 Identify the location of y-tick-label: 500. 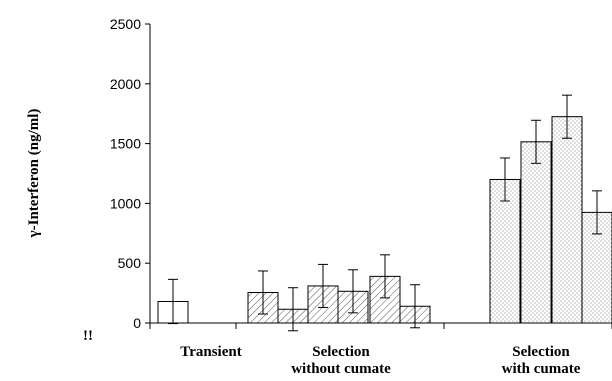
(130, 263).